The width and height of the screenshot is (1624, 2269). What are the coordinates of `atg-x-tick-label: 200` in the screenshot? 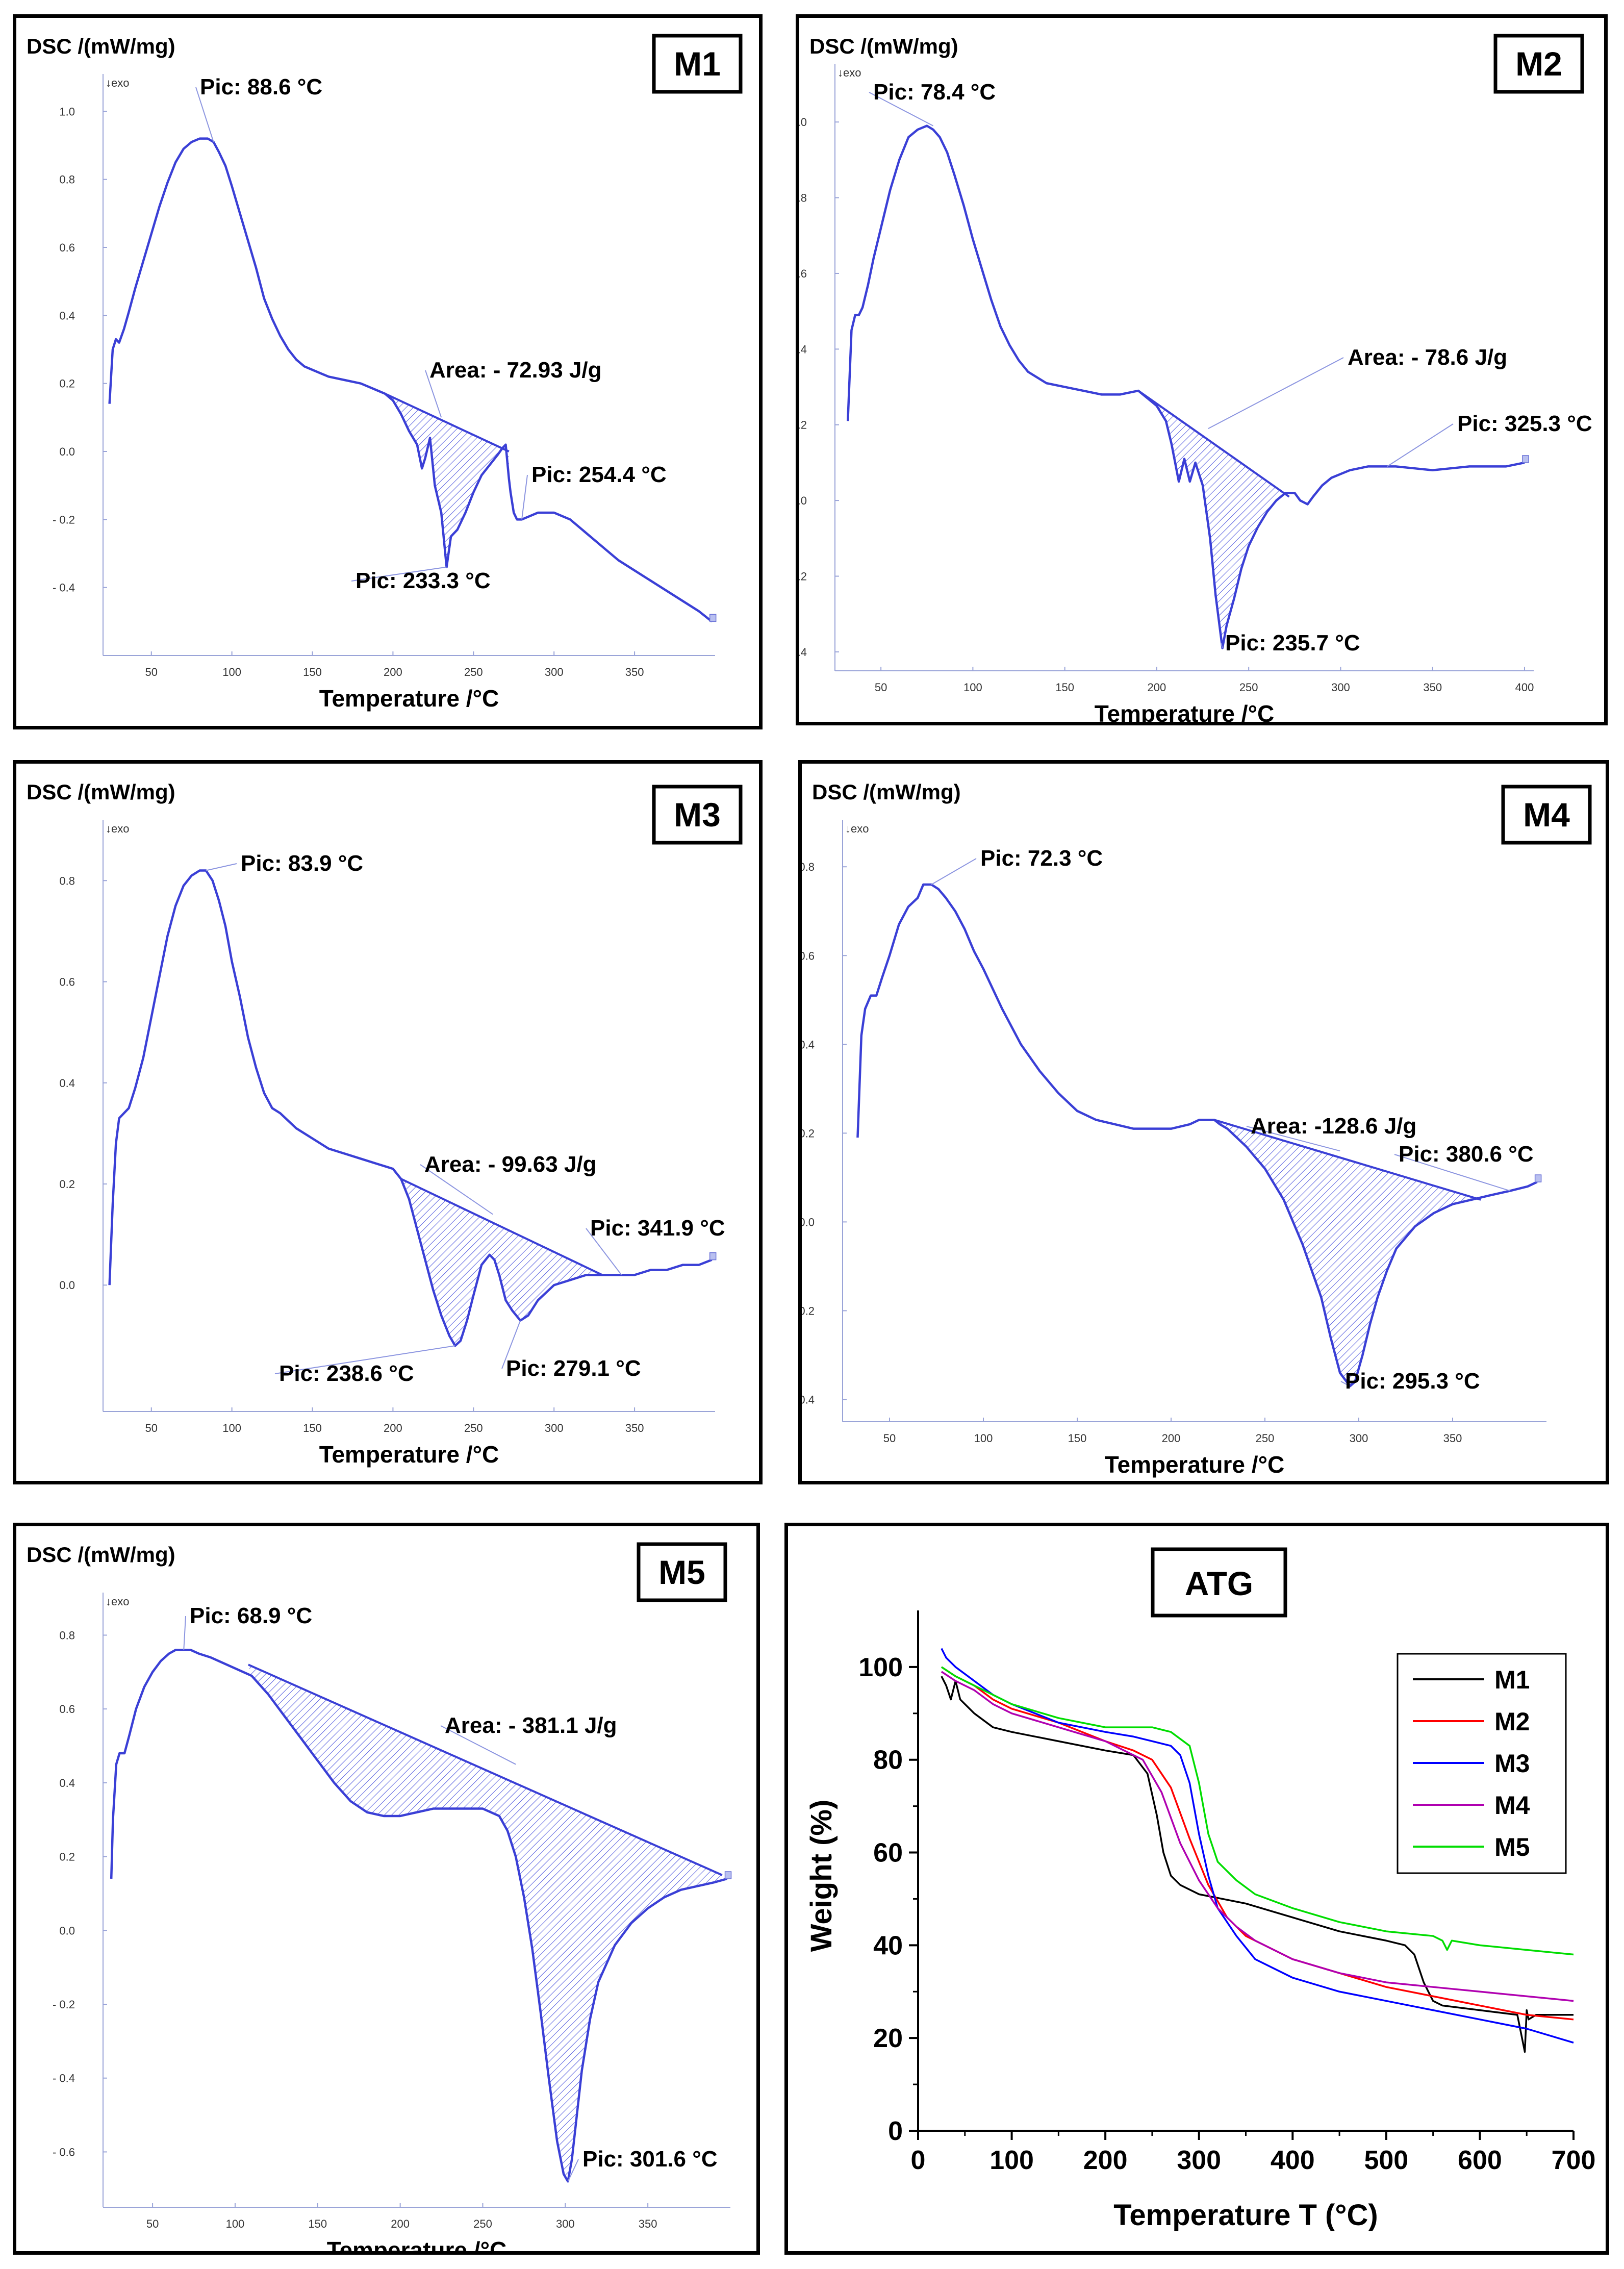 It's located at (1105, 2160).